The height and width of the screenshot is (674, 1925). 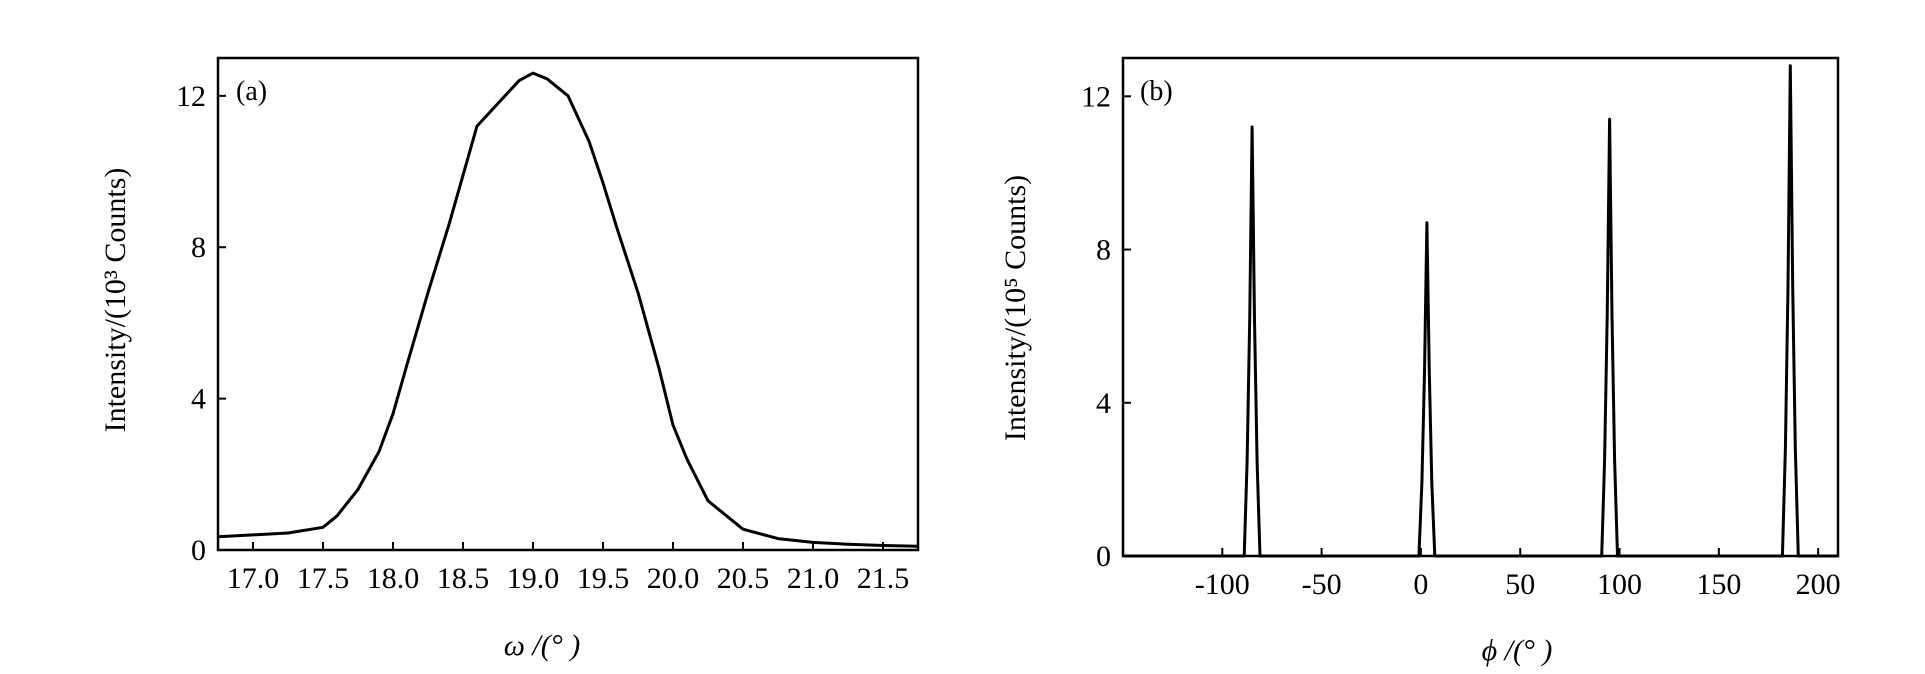 What do you see at coordinates (1322, 584) in the screenshot?
I see `x-tick-label-b: -50` at bounding box center [1322, 584].